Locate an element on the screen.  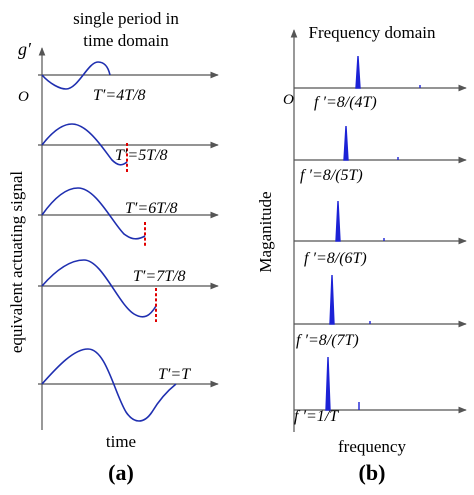
trace-label-5: T′=T is located at coordinates (174, 374).